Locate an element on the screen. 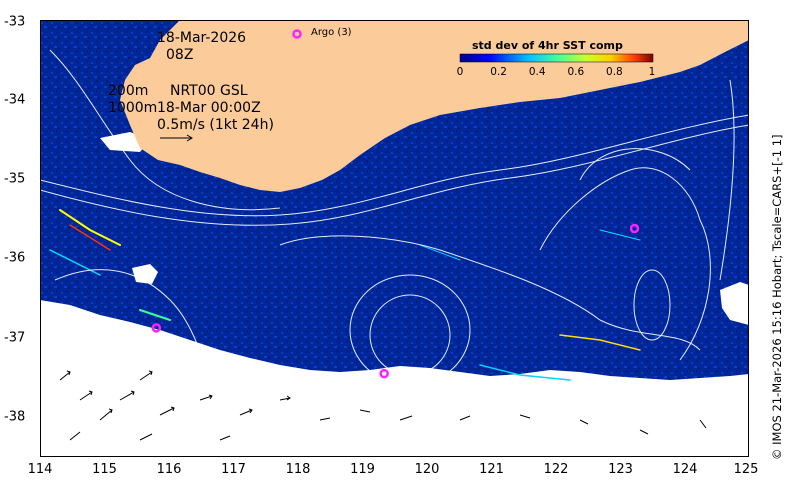  x-tick-label: 118 is located at coordinates (298, 469).